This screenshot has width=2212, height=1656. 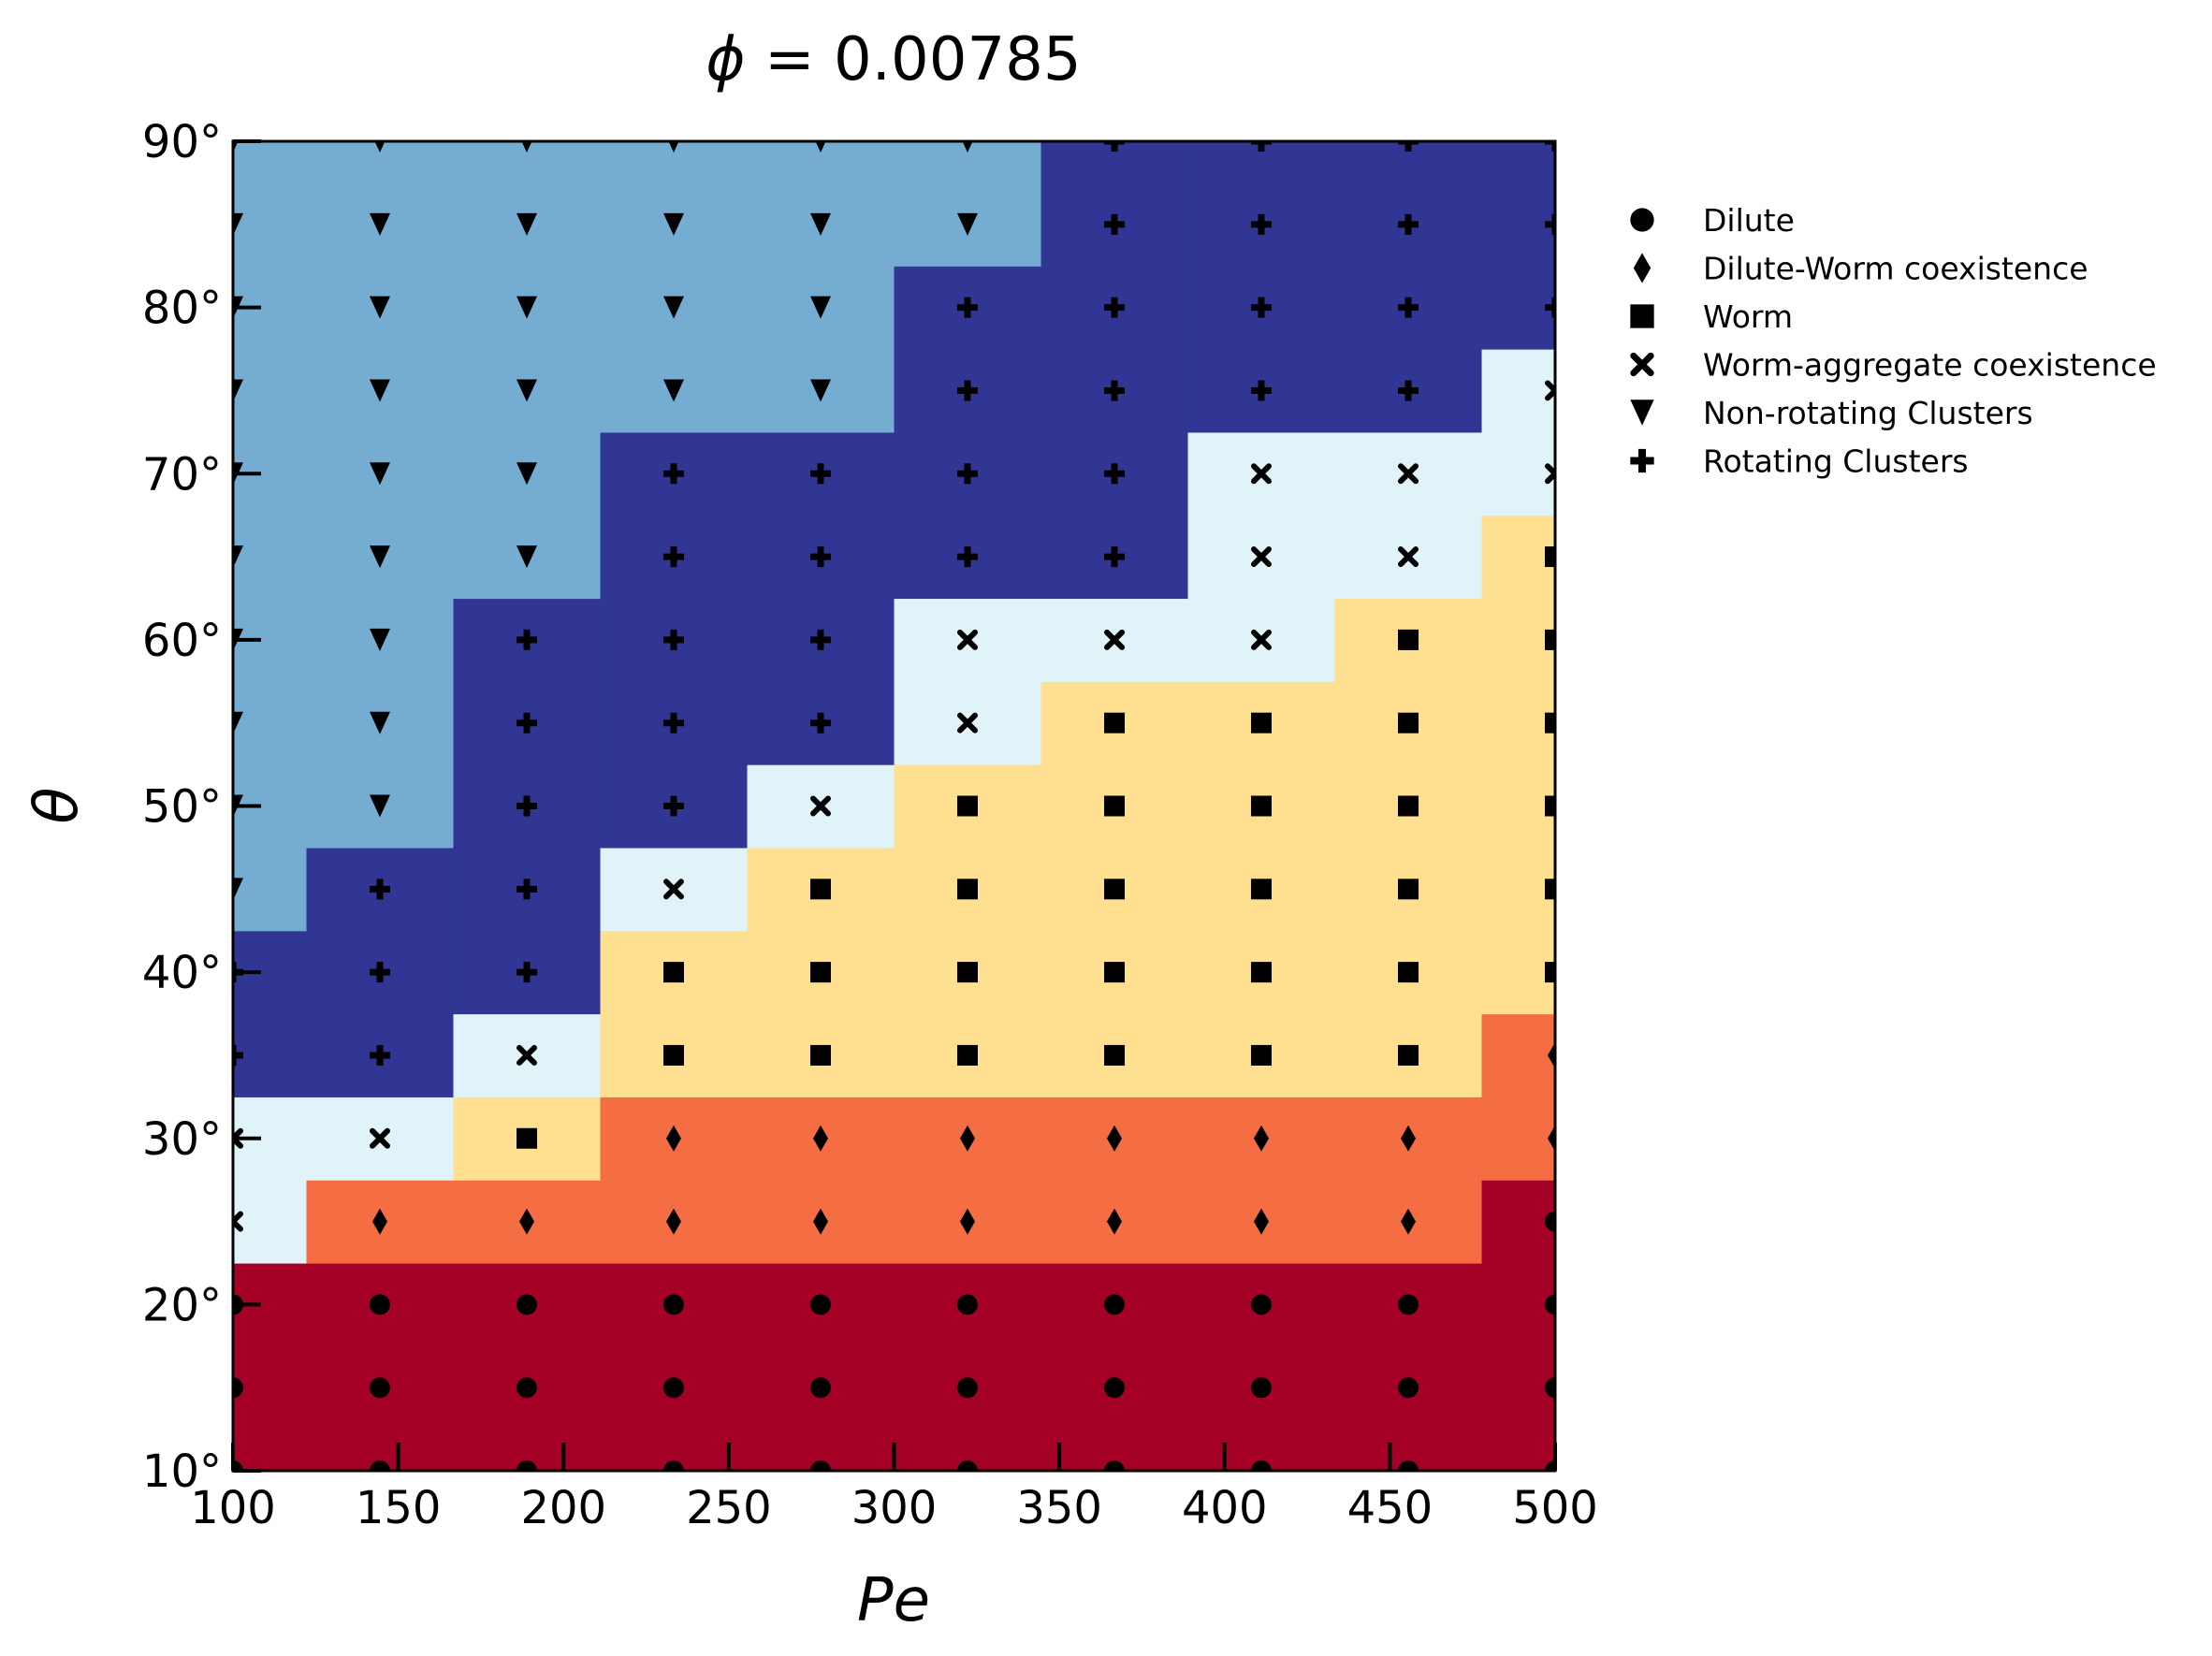 What do you see at coordinates (563, 1508) in the screenshot?
I see `x-tick-label: 200` at bounding box center [563, 1508].